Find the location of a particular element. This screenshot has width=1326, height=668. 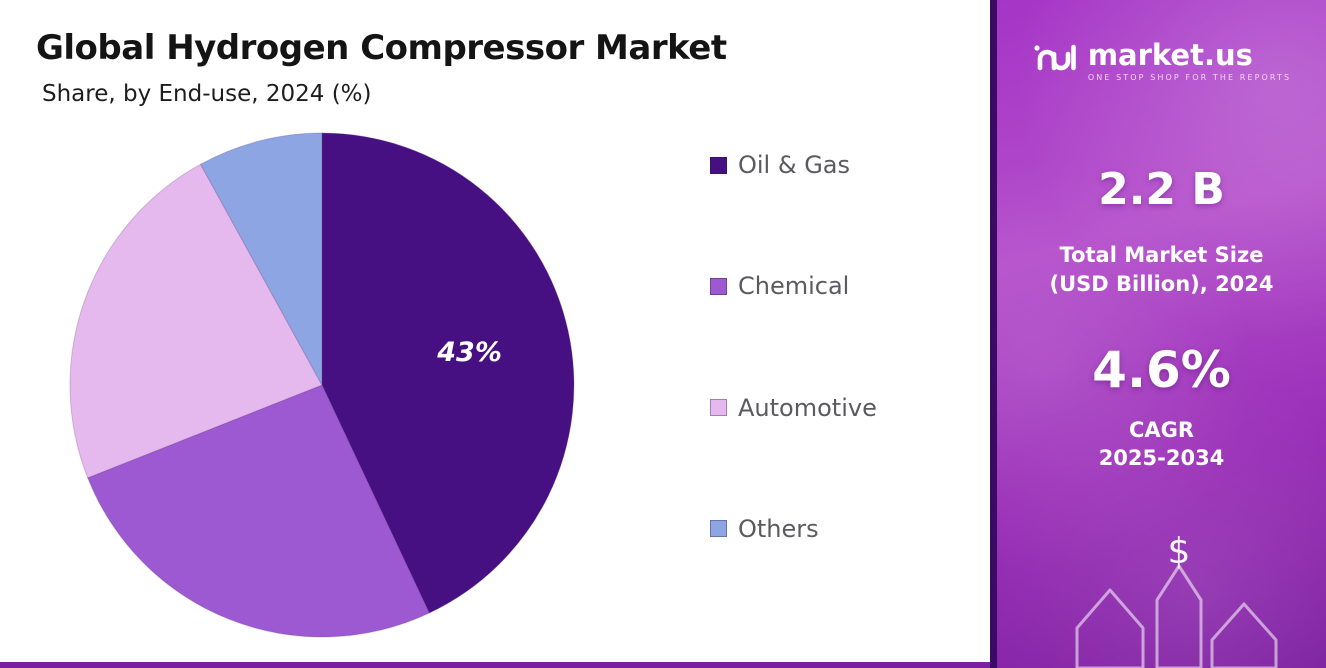

cagr-value: 4.6% is located at coordinates (1161, 370).